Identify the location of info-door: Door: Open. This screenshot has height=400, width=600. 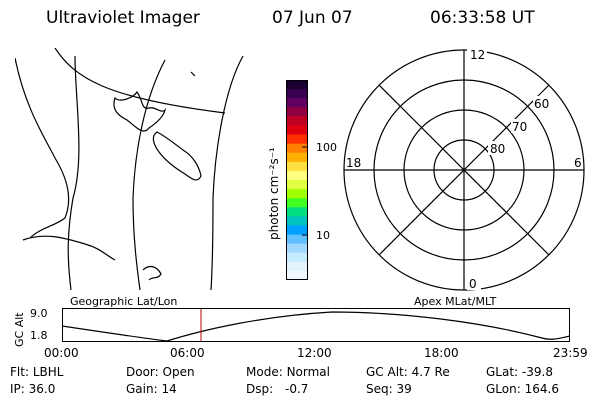
(160, 372).